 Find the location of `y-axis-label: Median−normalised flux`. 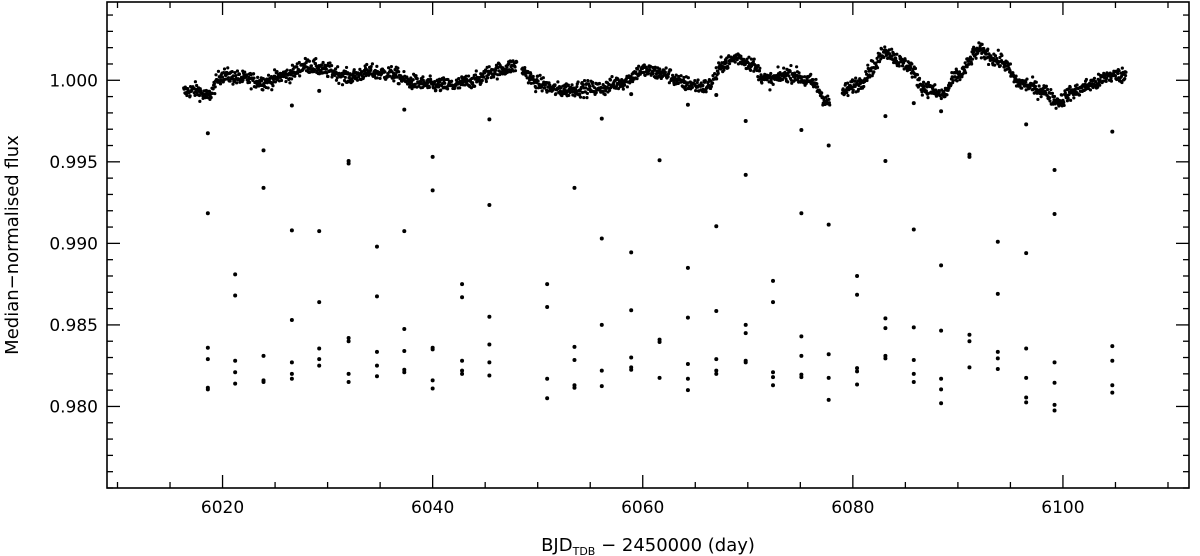

y-axis-label: Median−normalised flux is located at coordinates (12, 245).